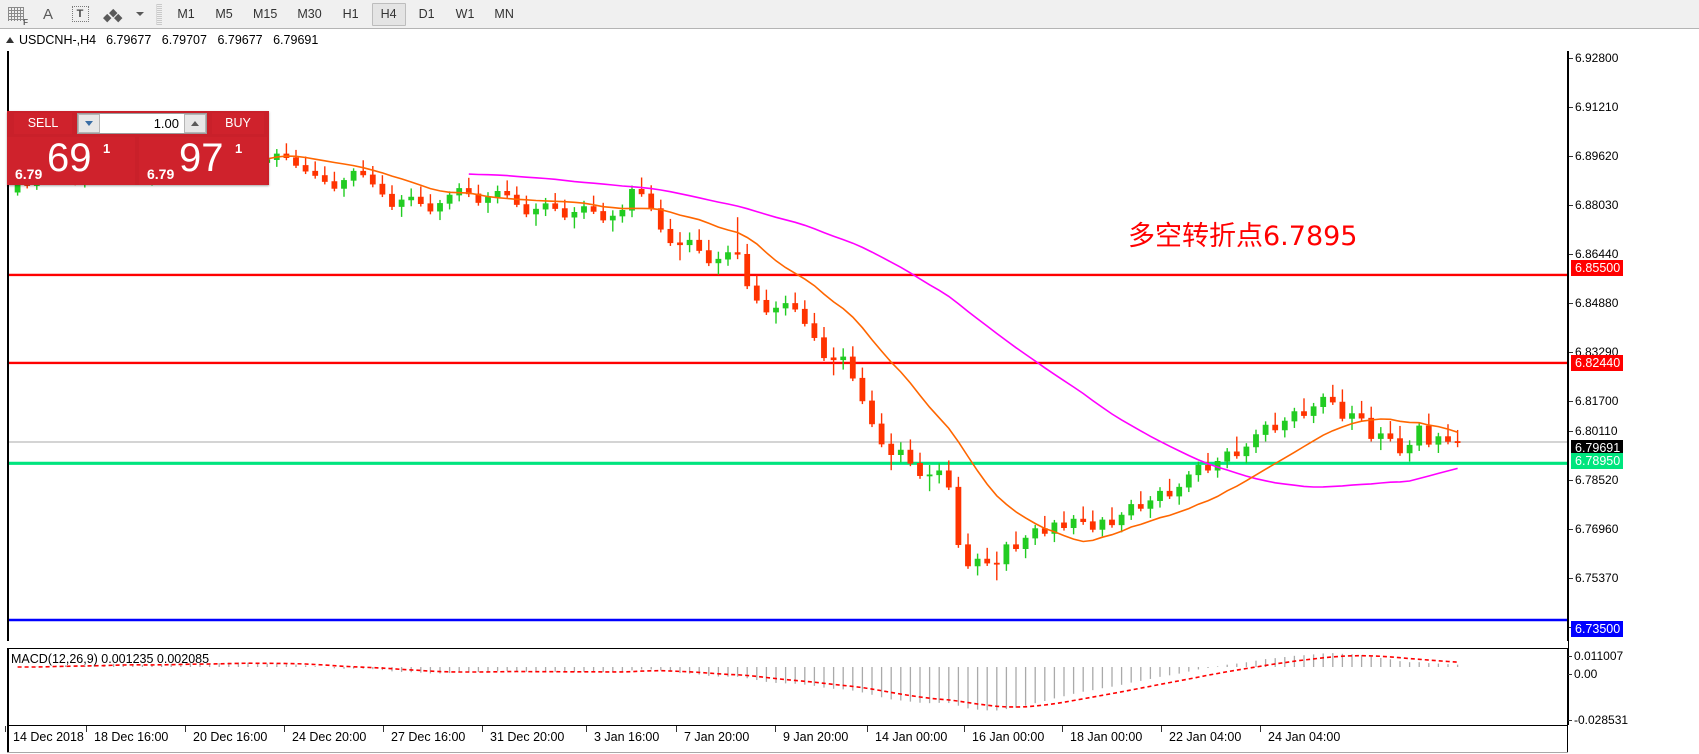  Describe the element at coordinates (110, 659) in the screenshot. I see `macd-indicator-label: MACD(12,26,9) 0.001235 0.002085` at that location.